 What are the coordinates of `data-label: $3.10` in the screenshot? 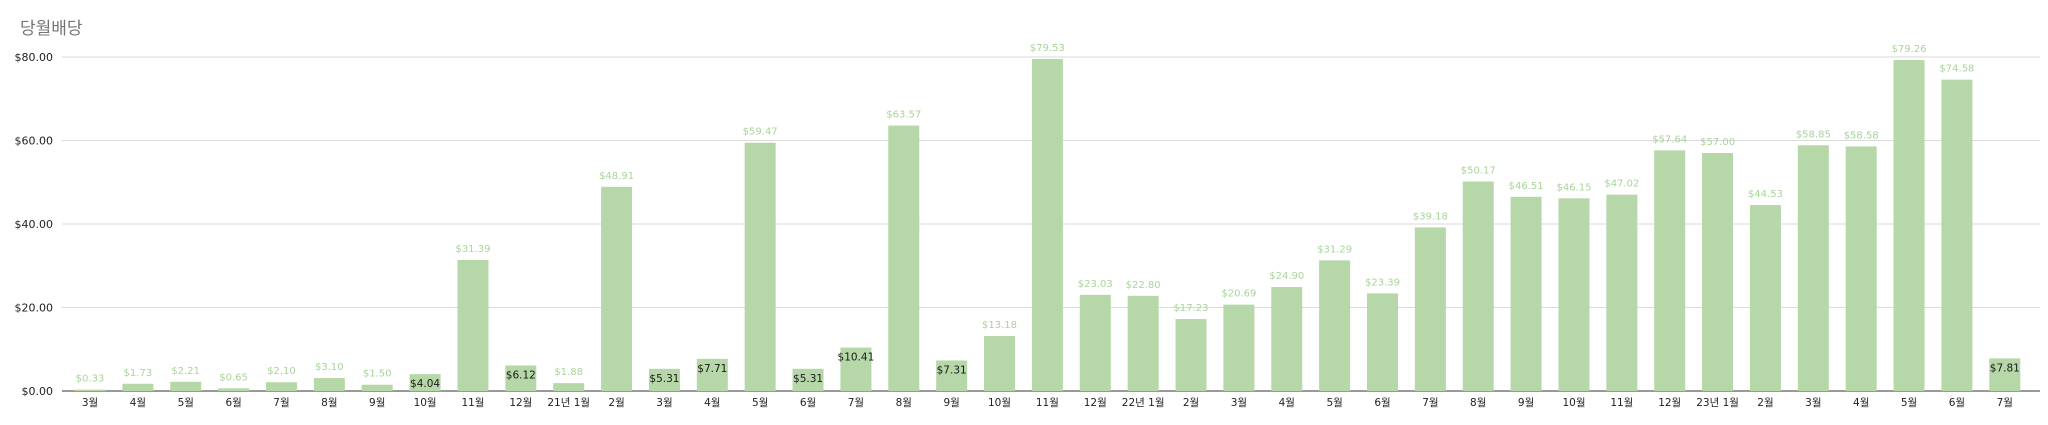 It's located at (329, 367).